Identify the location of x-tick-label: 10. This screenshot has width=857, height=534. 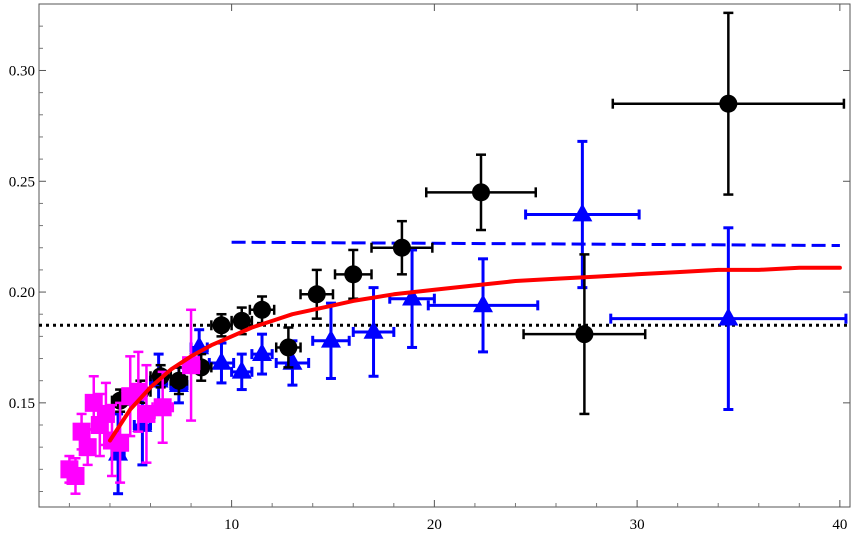
(231, 525).